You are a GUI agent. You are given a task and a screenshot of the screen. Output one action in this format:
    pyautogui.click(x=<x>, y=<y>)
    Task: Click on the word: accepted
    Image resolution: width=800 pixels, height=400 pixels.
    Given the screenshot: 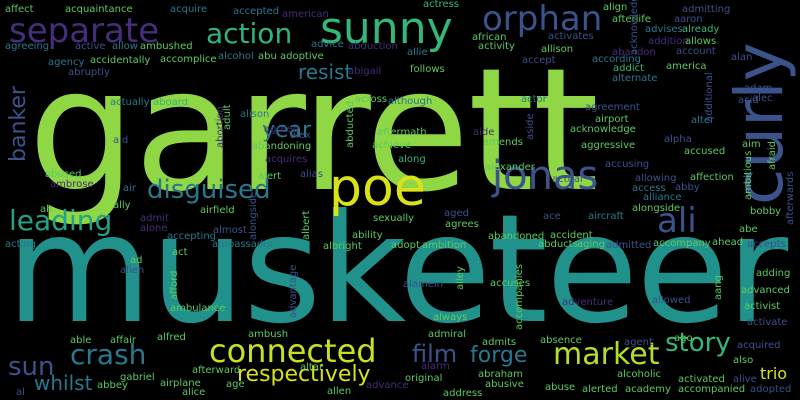 What is the action you would take?
    pyautogui.click(x=256, y=11)
    